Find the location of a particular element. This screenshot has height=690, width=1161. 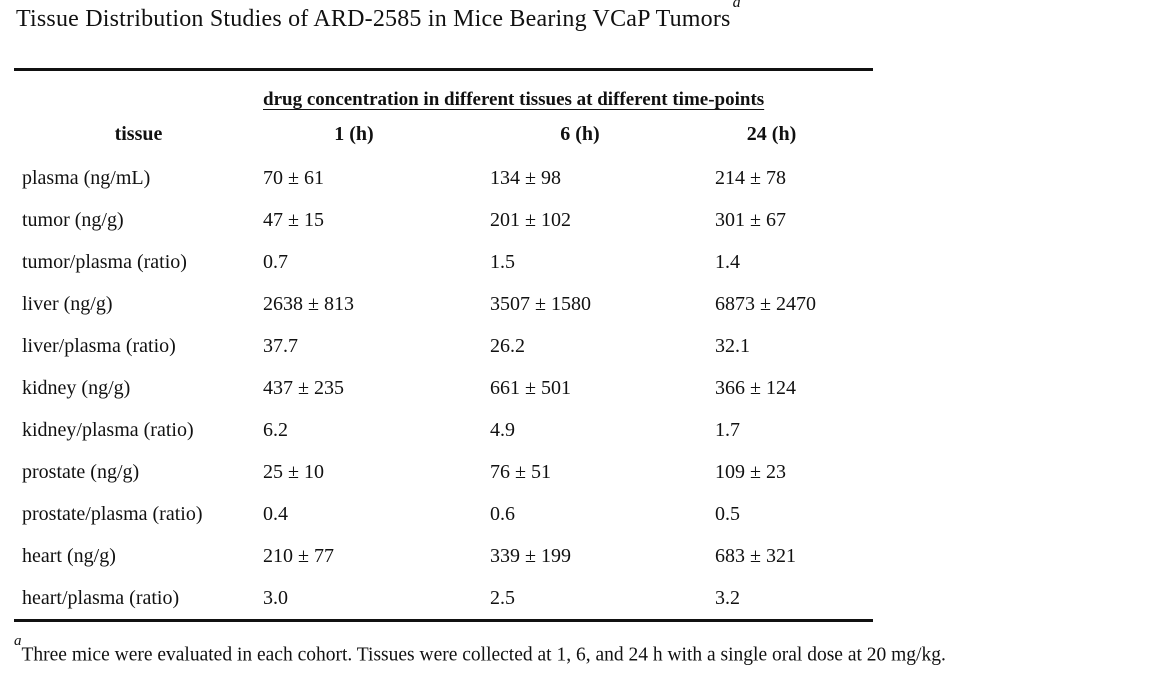

value-cell: 6873 ± 2470 is located at coordinates (765, 303).